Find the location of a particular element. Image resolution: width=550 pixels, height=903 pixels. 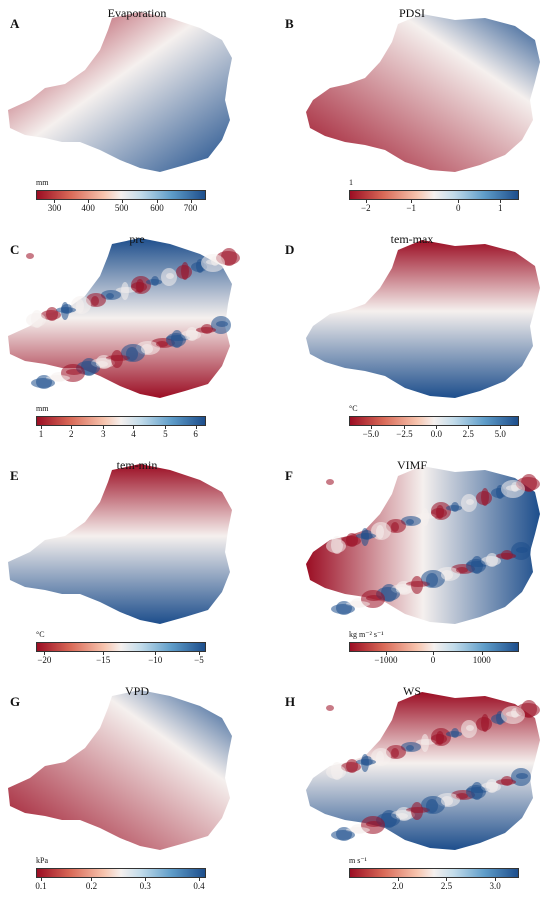

panel-label: C is located at coordinates (15, 249).